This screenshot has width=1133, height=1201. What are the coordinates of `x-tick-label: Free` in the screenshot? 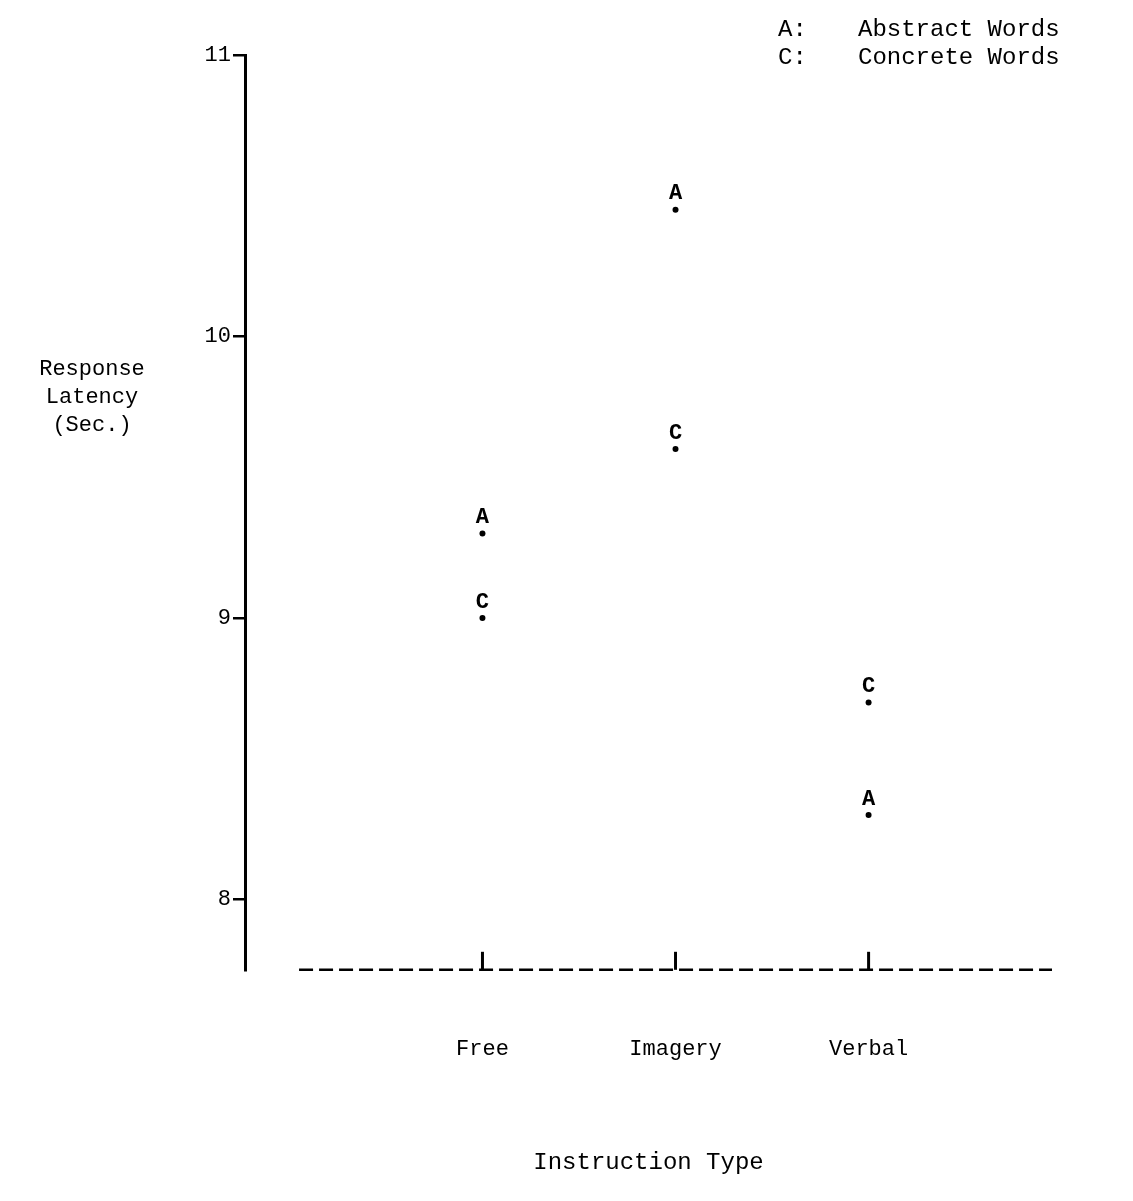 It's located at (482, 1049).